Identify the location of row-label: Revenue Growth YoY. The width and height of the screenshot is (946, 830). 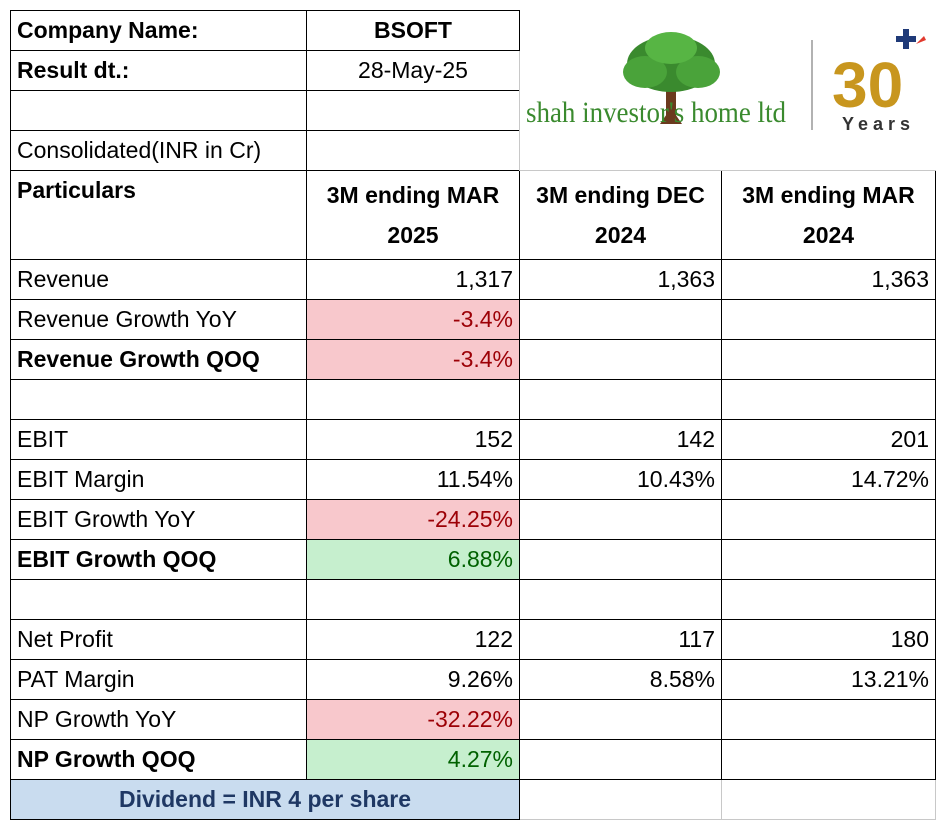
(158, 319).